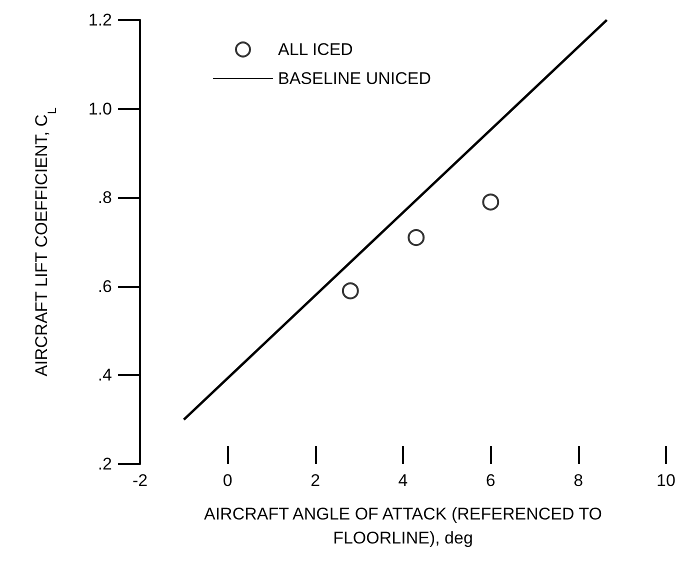 This screenshot has height=572, width=696. Describe the element at coordinates (315, 480) in the screenshot. I see `x-tick-label: 2` at that location.